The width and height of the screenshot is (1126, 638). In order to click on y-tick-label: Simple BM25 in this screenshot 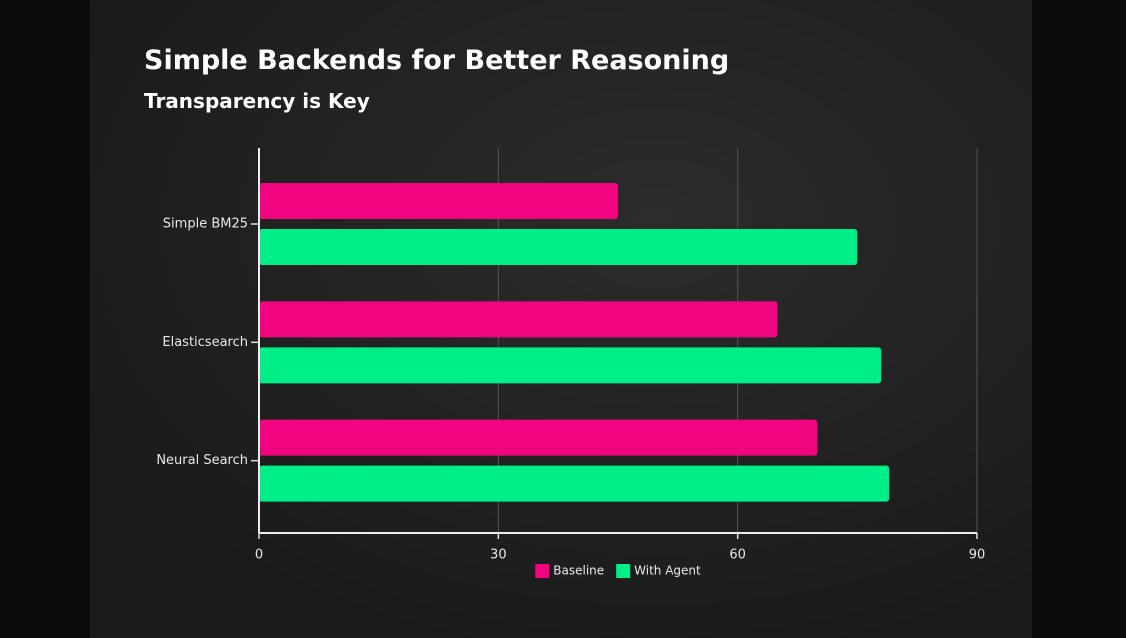, I will do `click(205, 224)`.